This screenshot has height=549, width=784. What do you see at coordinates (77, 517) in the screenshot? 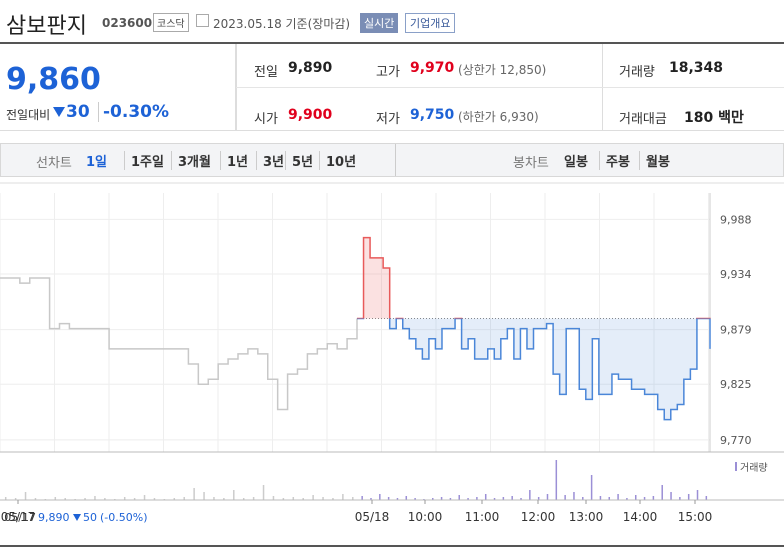
I see `legend-down-icon` at bounding box center [77, 517].